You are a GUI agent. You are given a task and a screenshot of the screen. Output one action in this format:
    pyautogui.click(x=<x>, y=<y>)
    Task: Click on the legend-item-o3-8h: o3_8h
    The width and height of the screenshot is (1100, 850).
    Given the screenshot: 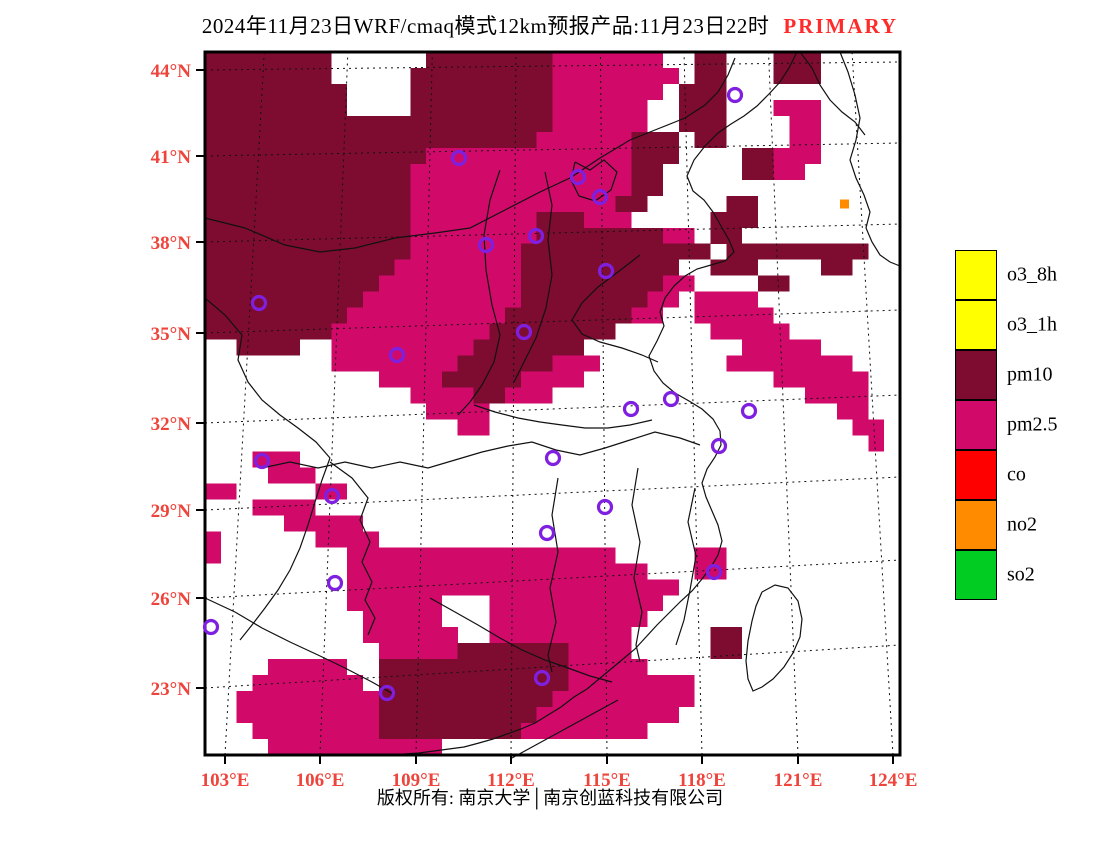 What is the action you would take?
    pyautogui.click(x=1027, y=275)
    